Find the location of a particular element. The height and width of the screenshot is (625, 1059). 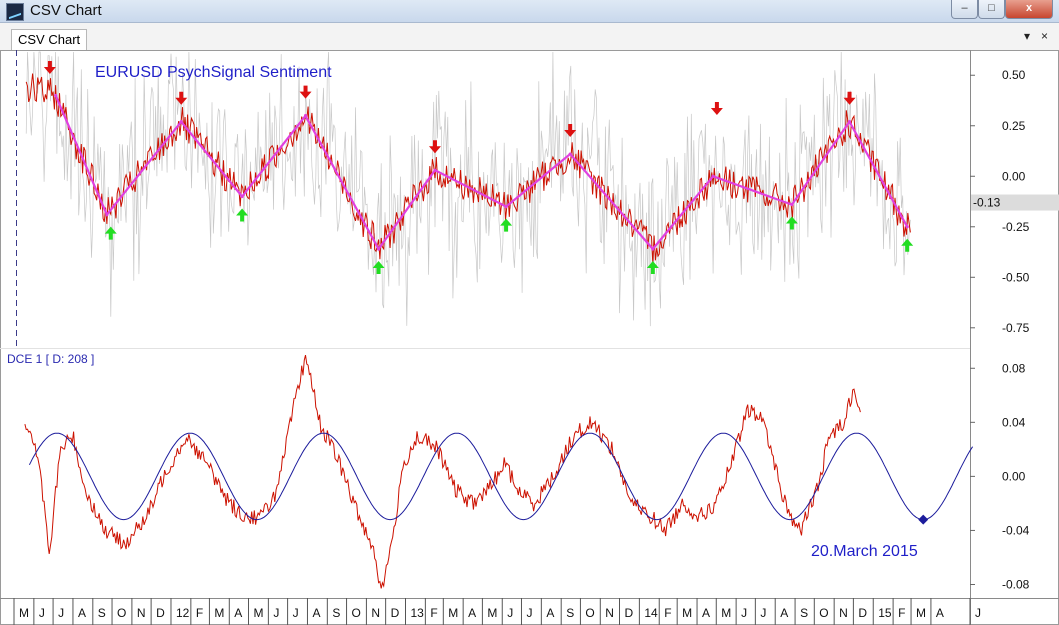

lower-y-tick-label: -0.04 is located at coordinates (1016, 530).